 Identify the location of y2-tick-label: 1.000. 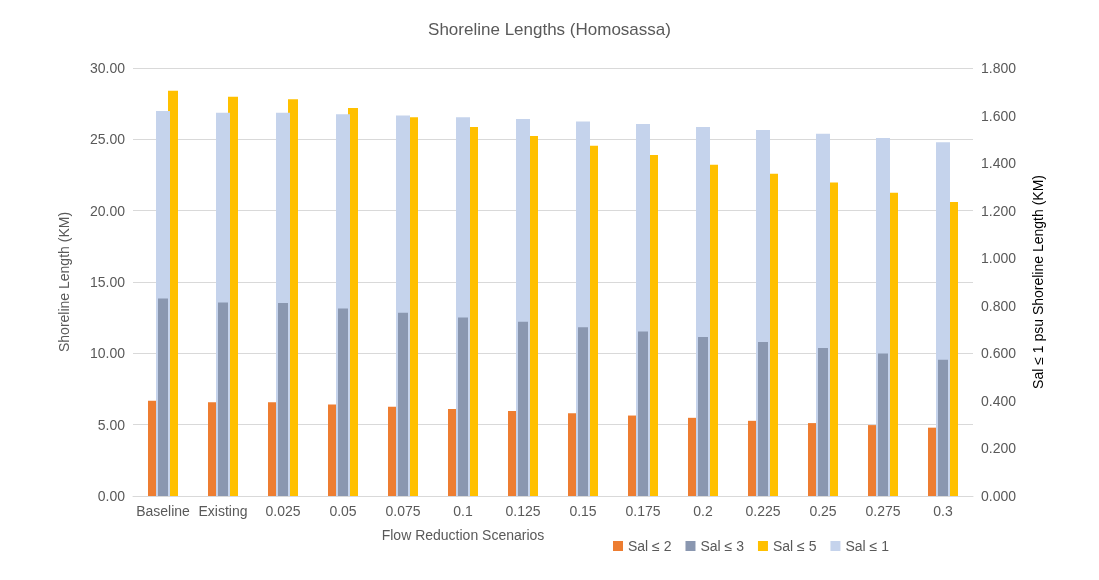
(999, 258).